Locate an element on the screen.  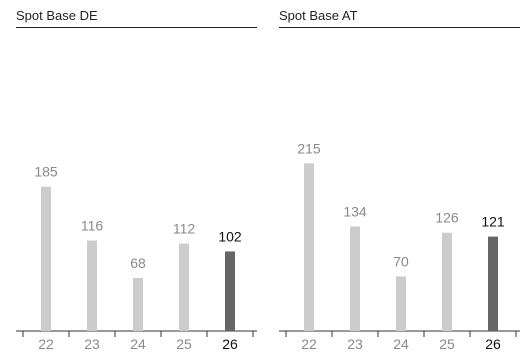
data-label-25: 112 is located at coordinates (184, 229).